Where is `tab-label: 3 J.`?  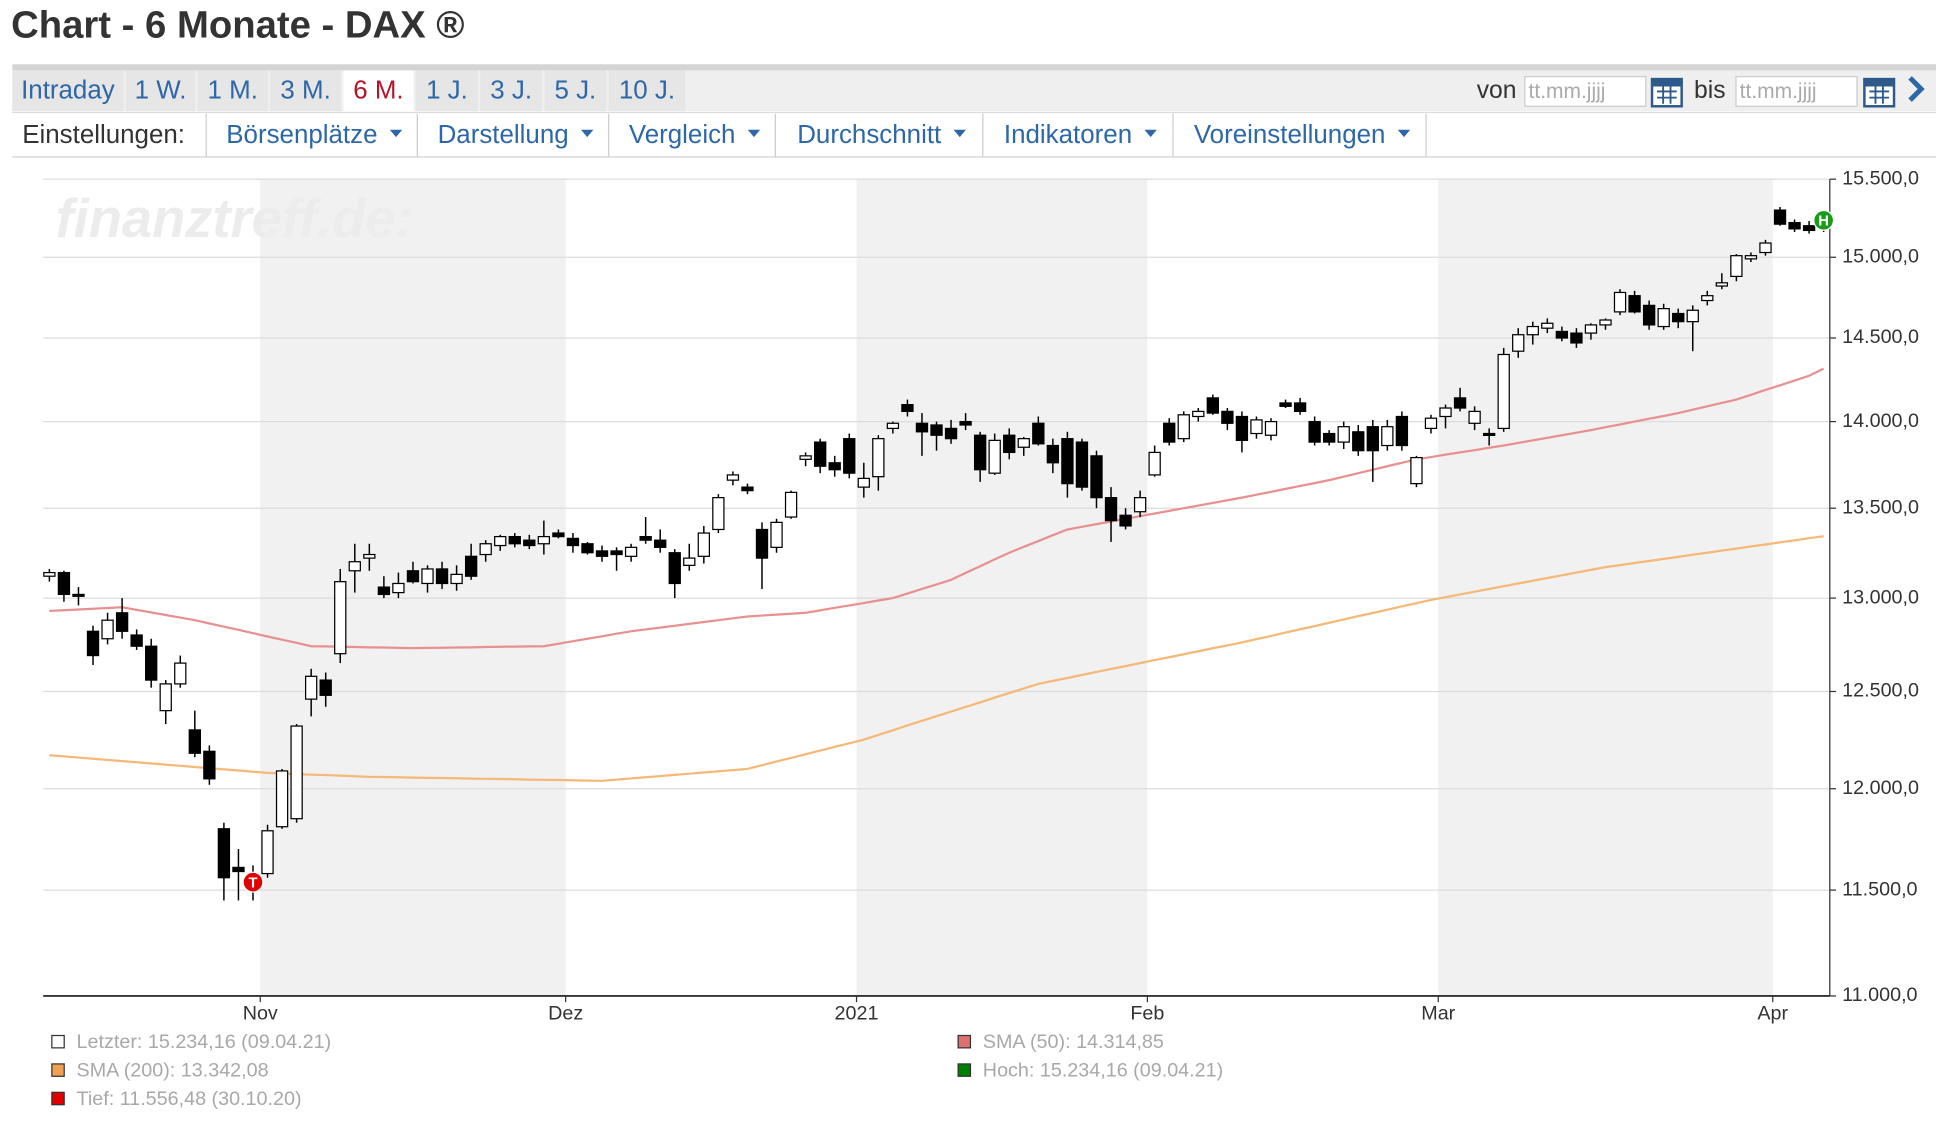 tab-label: 3 J. is located at coordinates (511, 90).